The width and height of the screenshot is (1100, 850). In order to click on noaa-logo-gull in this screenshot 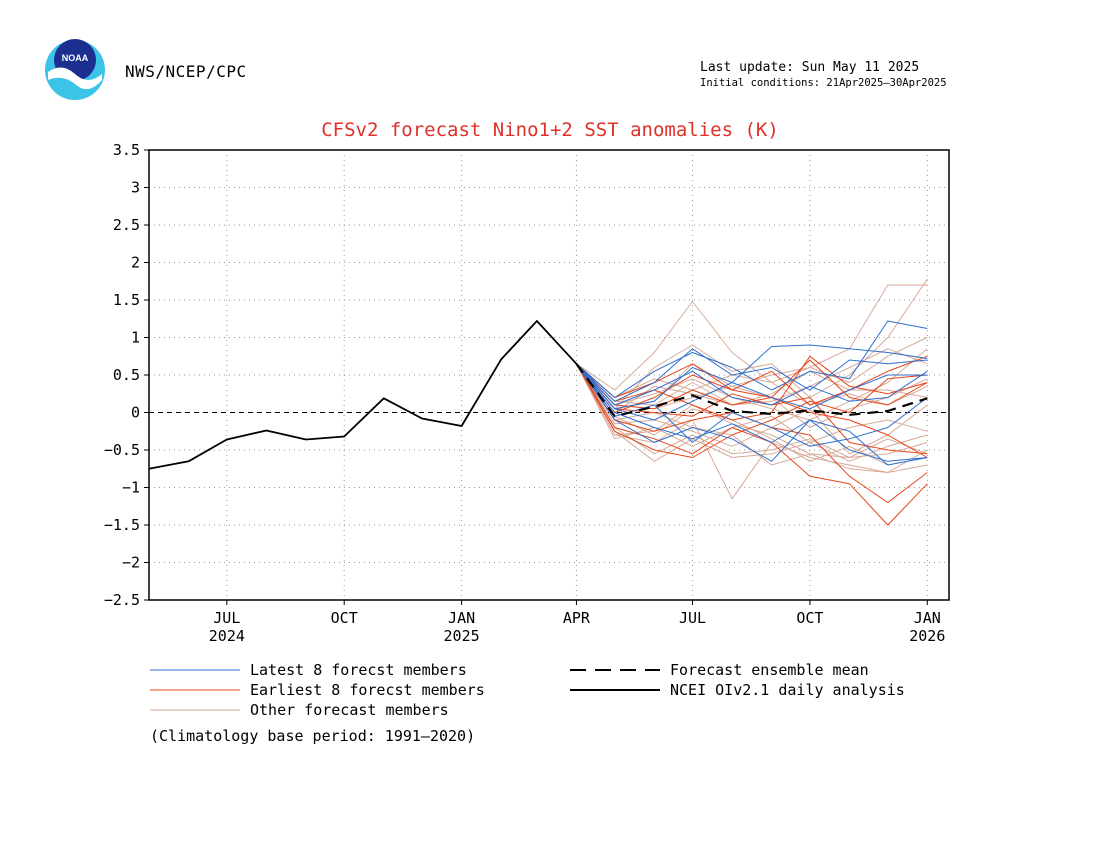, I will do `click(75, 78)`.